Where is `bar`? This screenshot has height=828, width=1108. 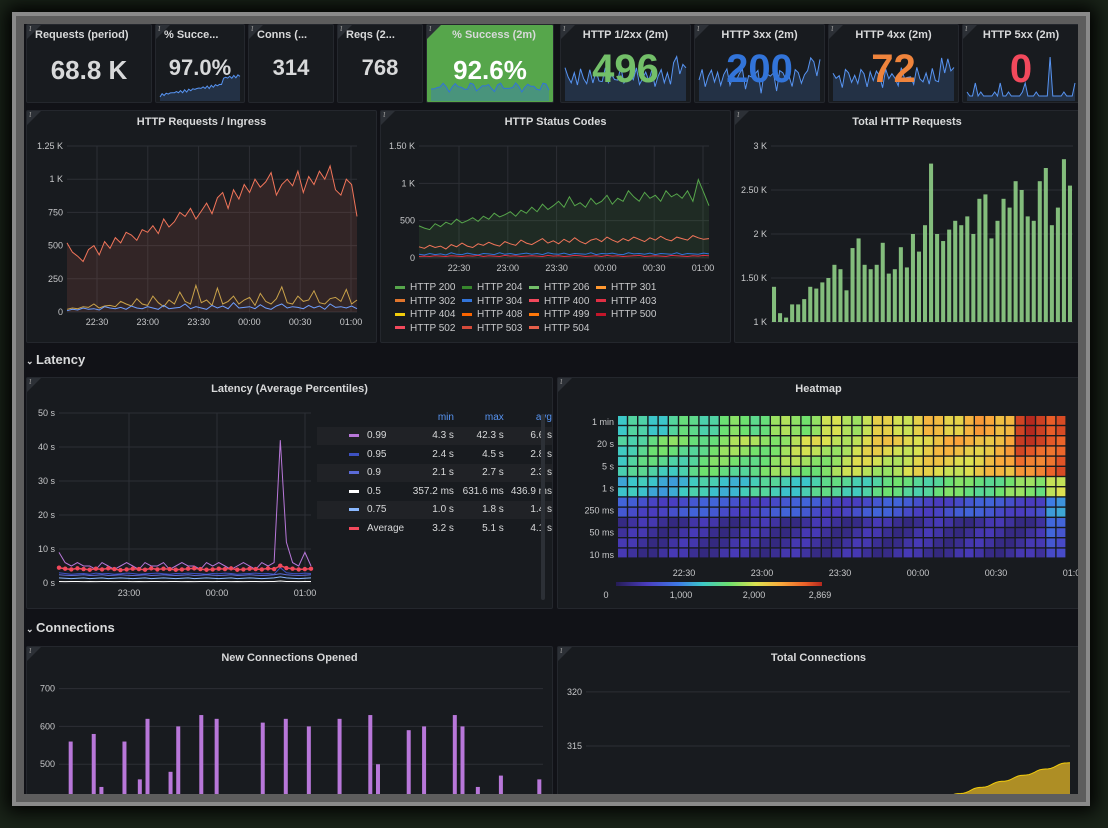 bar is located at coordinates (967, 269).